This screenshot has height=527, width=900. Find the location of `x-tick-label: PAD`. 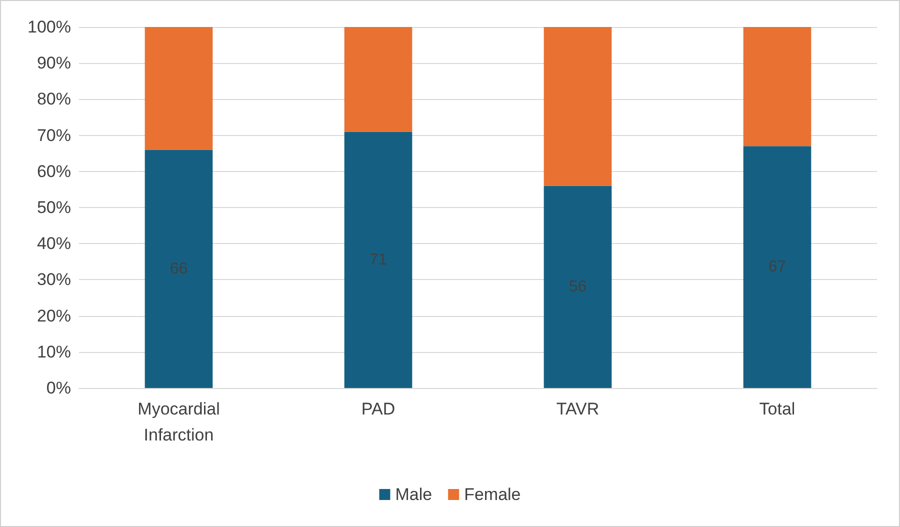

x-tick-label: PAD is located at coordinates (378, 409).